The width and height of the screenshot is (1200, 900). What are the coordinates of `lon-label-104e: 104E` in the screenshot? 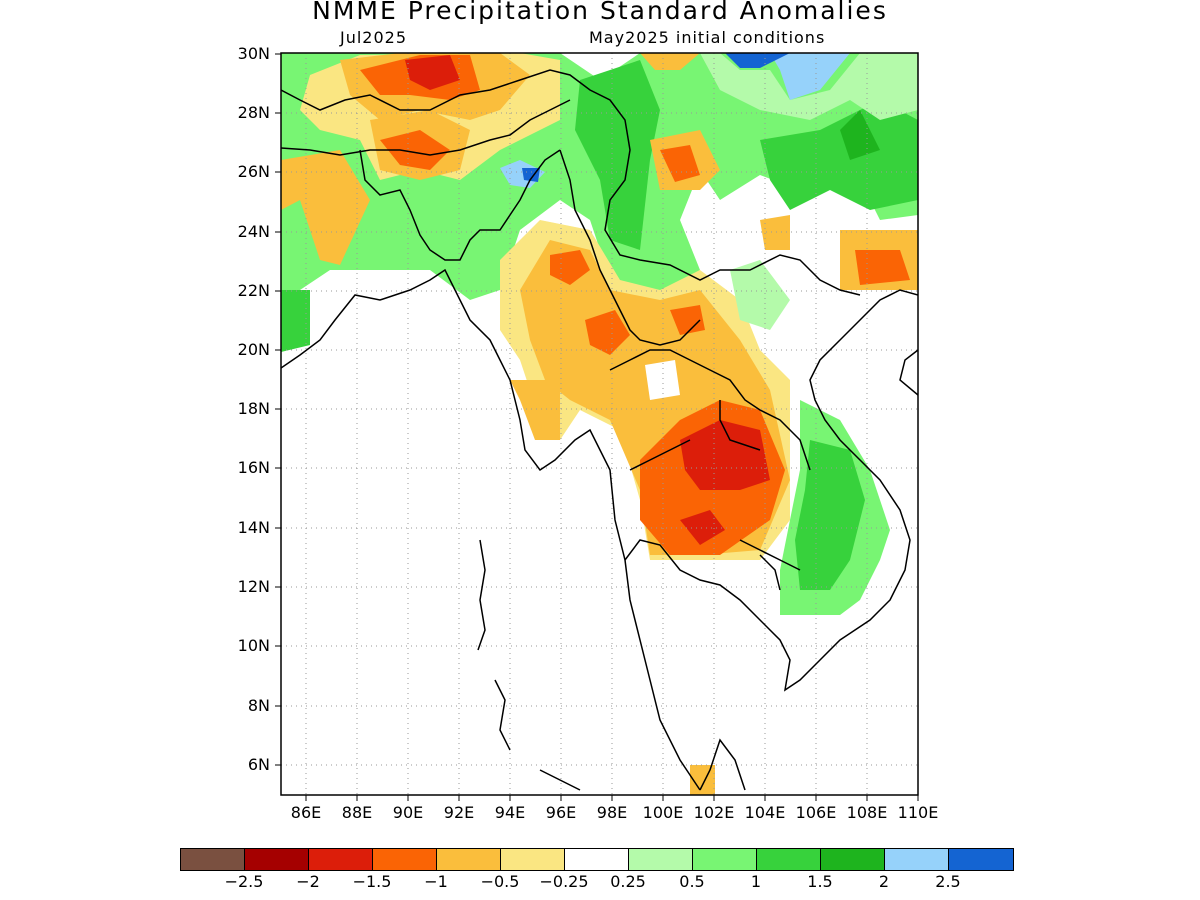 It's located at (765, 812).